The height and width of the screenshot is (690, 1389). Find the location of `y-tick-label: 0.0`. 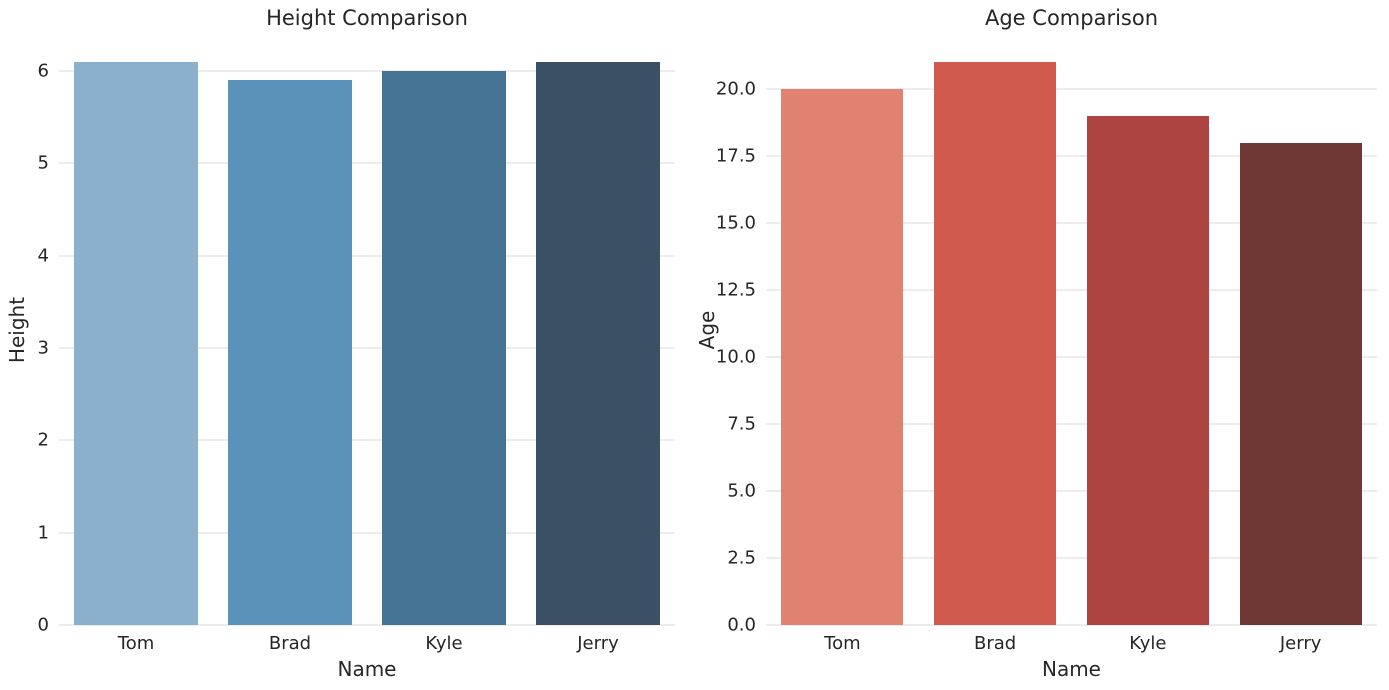

y-tick-label: 0.0 is located at coordinates (741, 625).